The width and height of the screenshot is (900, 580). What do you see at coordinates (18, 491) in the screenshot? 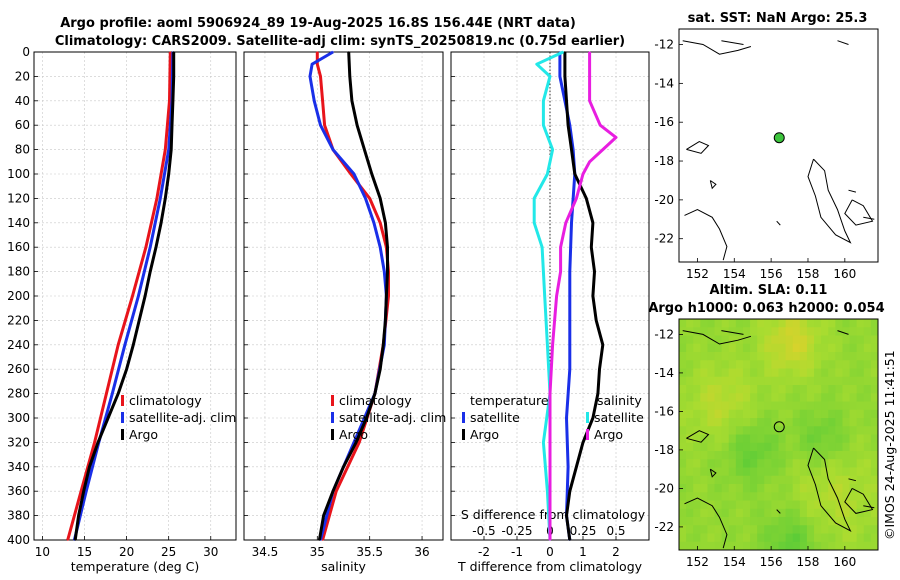
I see `y-tick-label: 360` at bounding box center [18, 491].